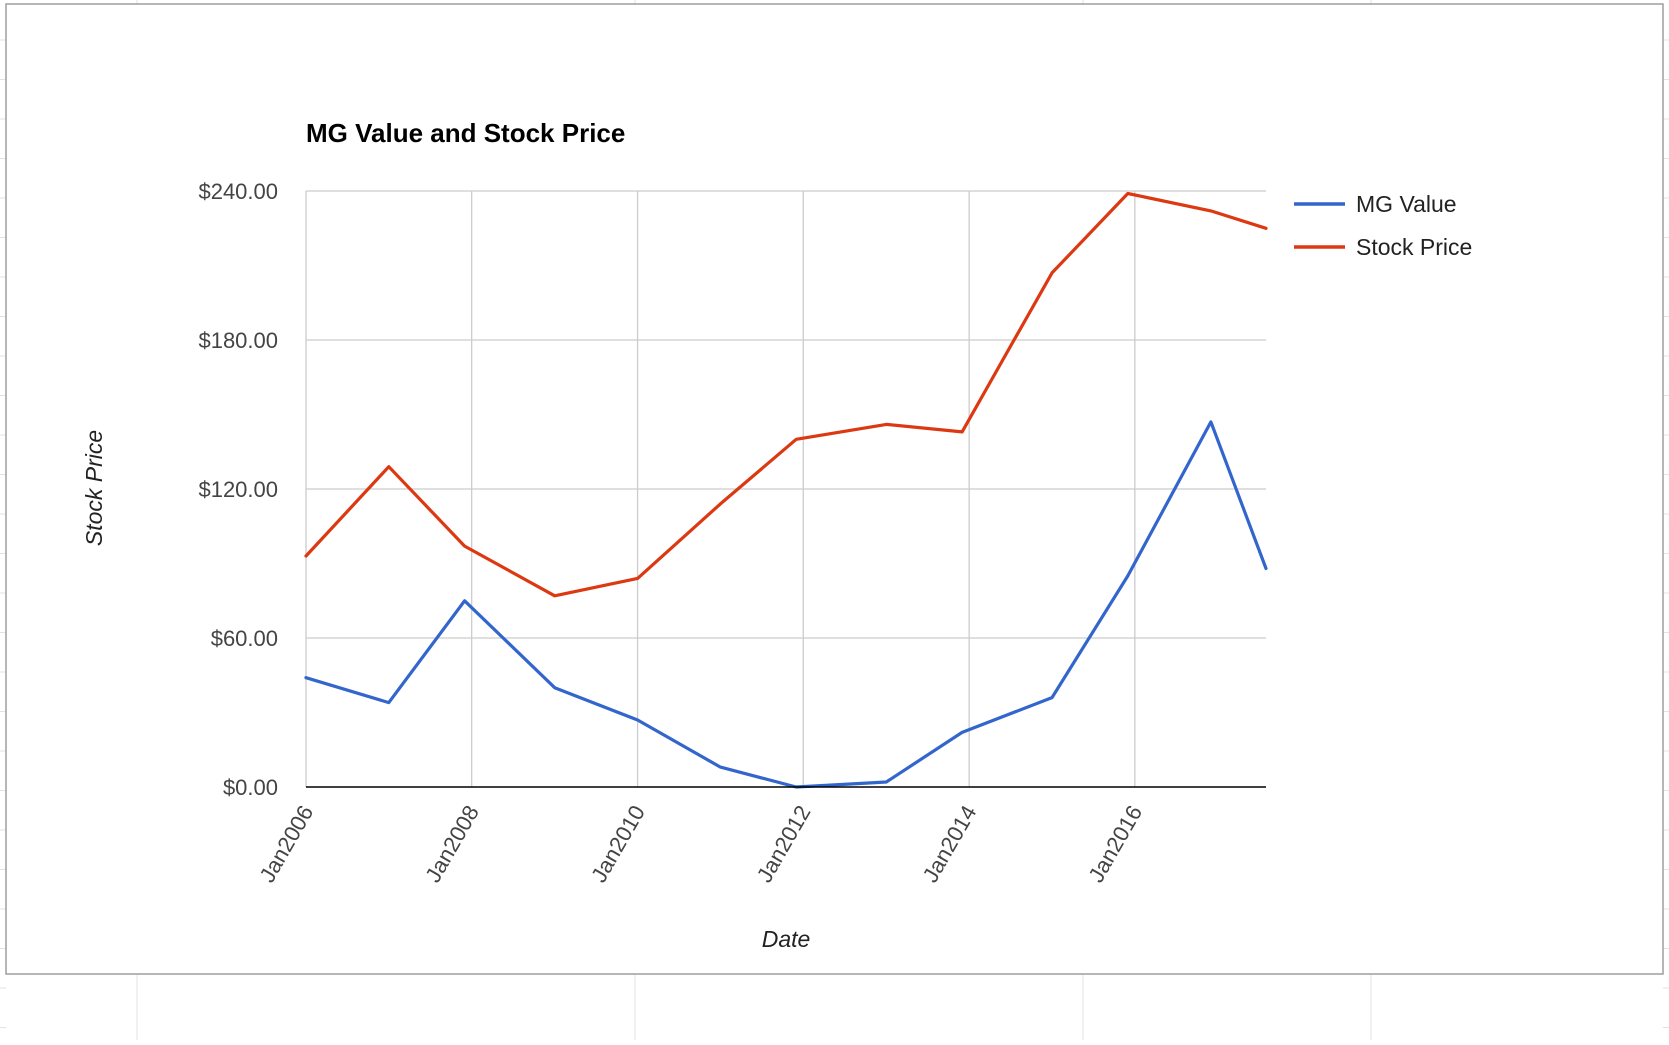 Image resolution: width=1669 pixels, height=1045 pixels. I want to click on legend-item-stock-price: Stock Price, so click(1383, 247).